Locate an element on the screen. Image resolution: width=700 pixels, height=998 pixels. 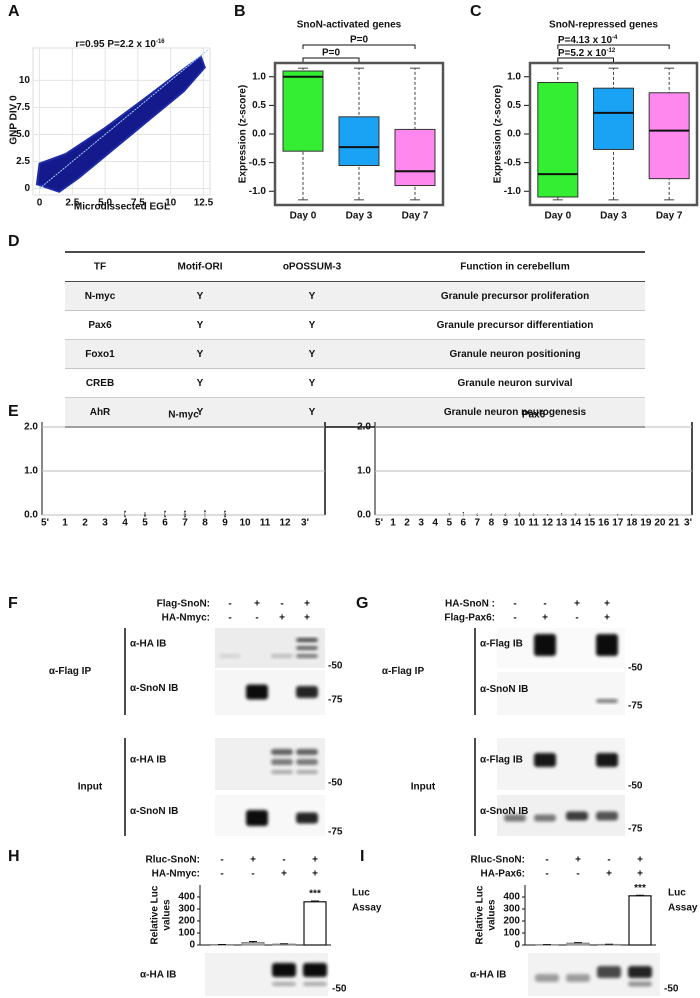
table-cell: Granule precursor proliferation is located at coordinates (515, 296).